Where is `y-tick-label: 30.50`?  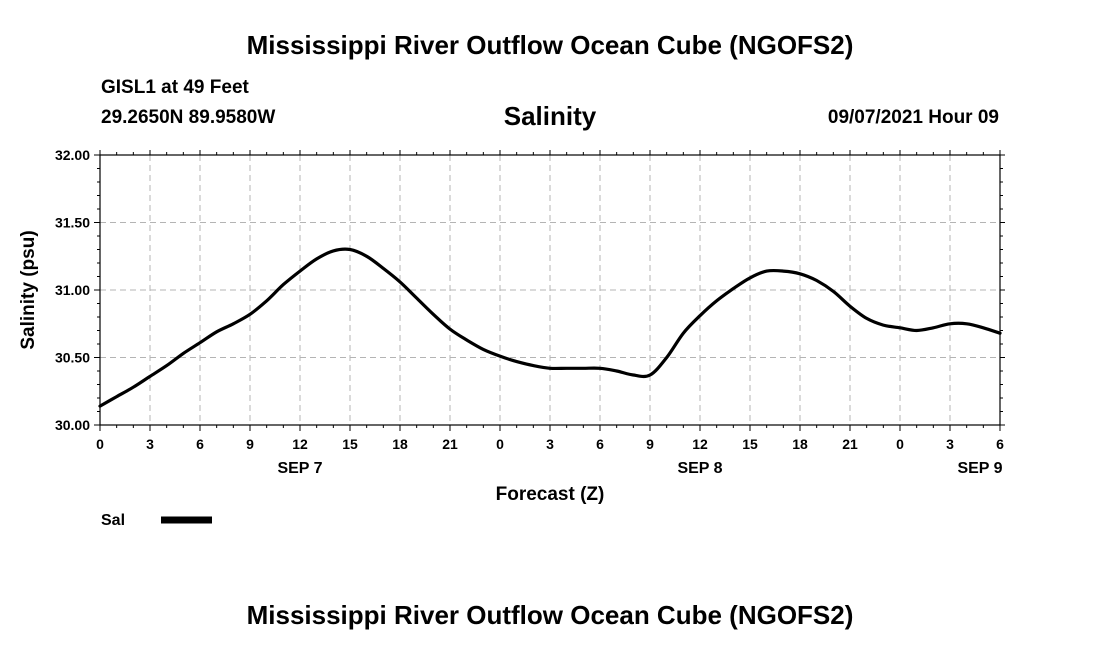
y-tick-label: 30.50 is located at coordinates (72, 358).